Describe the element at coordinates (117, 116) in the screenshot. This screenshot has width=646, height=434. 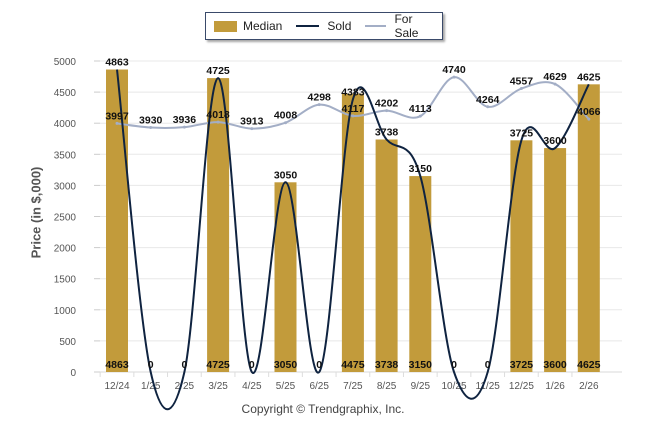
I see `for-sale-data-label: 3997` at that location.